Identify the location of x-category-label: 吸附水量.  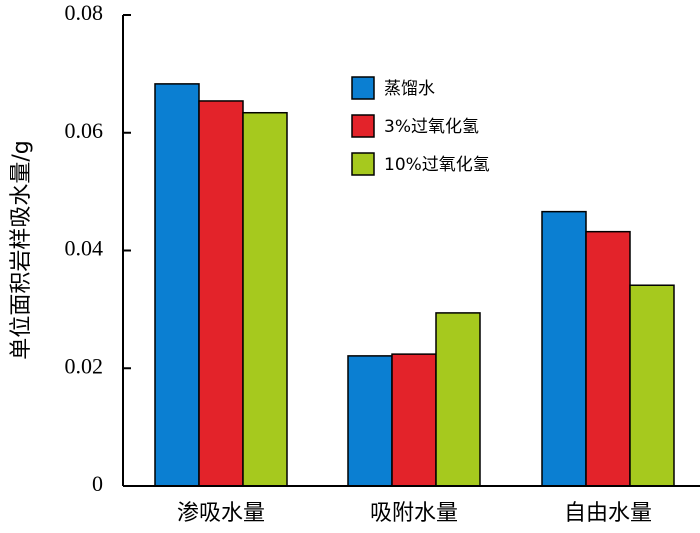
(414, 513).